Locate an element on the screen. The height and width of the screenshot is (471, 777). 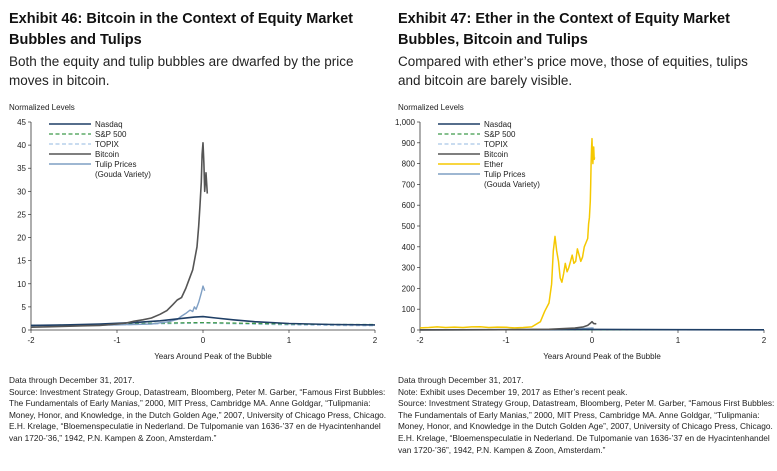
y-tick-label: 500 is located at coordinates (409, 226).